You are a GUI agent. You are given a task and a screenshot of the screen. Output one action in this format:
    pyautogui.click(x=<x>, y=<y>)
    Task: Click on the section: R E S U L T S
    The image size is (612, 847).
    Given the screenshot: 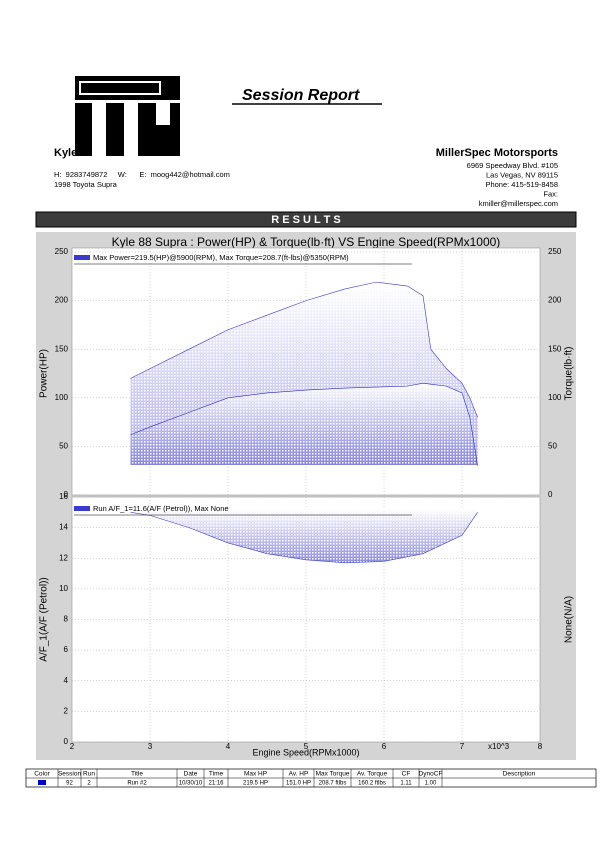 What is the action you would take?
    pyautogui.click(x=305, y=220)
    